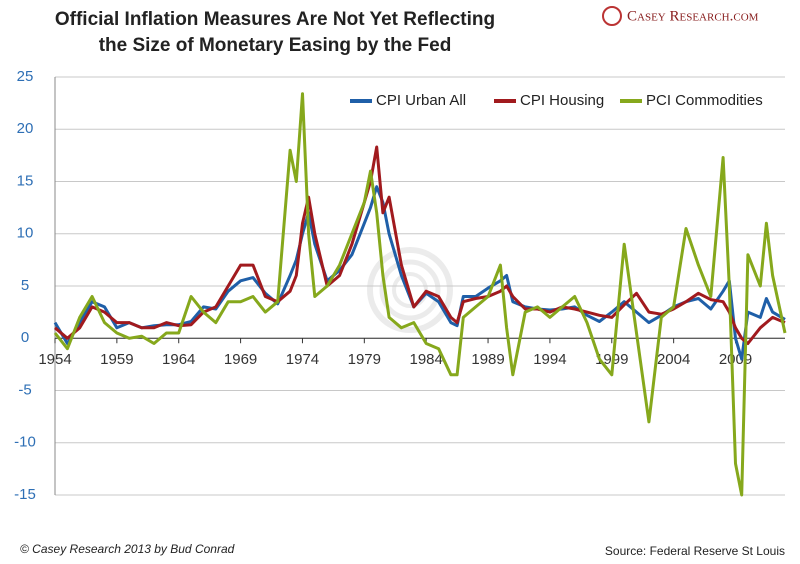  I want to click on y-tick-label: 15, so click(25, 180).